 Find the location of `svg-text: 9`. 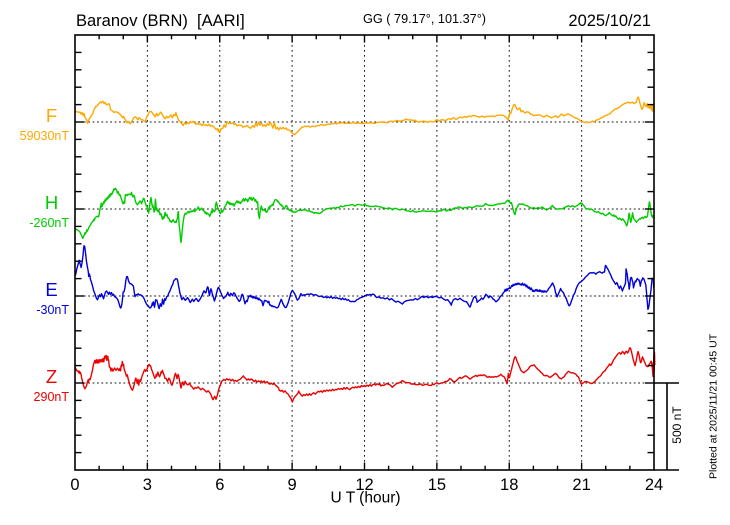

svg-text: 9 is located at coordinates (292, 485).